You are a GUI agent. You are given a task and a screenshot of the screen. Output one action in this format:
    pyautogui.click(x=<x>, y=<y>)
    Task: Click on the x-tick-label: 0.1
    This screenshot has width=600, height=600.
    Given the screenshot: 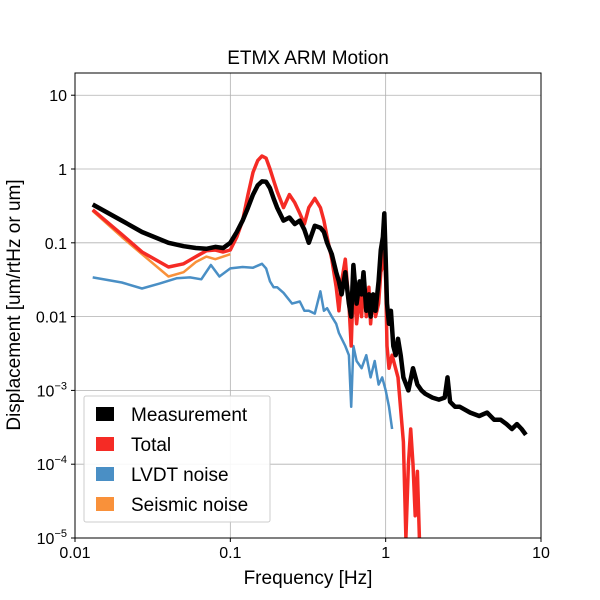 What is the action you would take?
    pyautogui.click(x=230, y=553)
    